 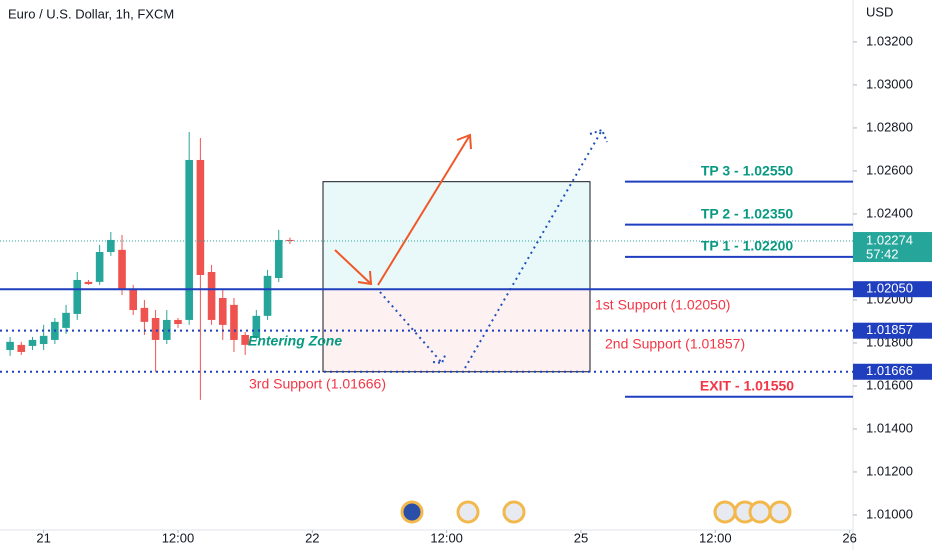 I want to click on last-price-label: 1.02274, so click(x=889, y=239).